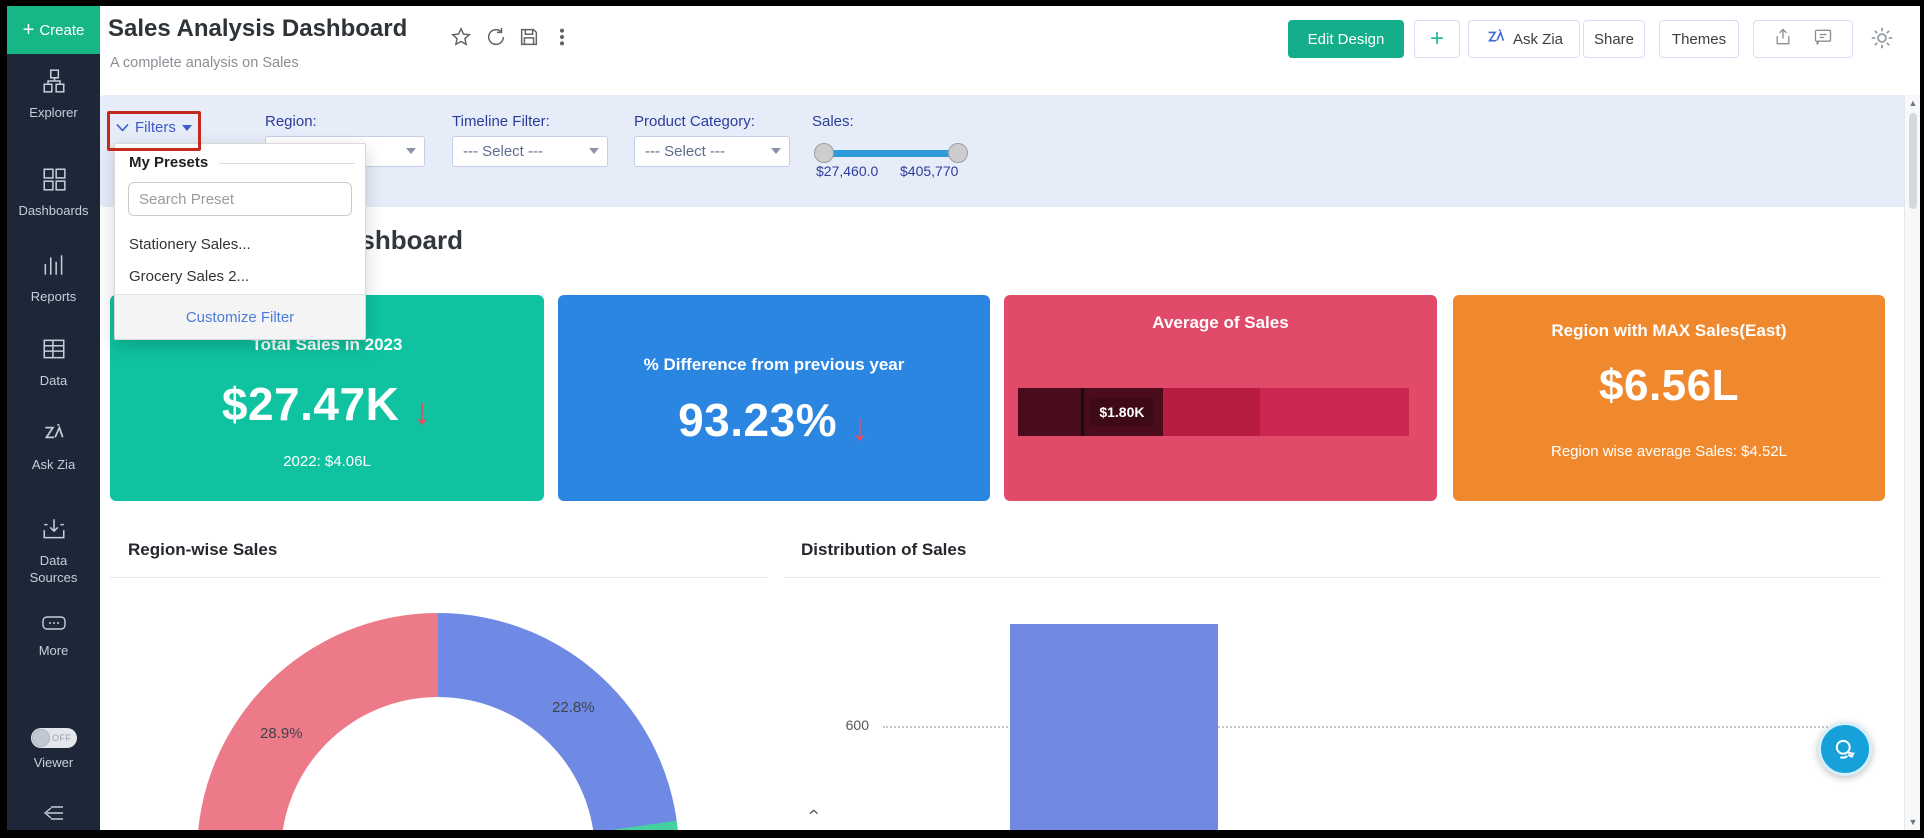 The width and height of the screenshot is (1924, 838). I want to click on bullet-value-label: $1.80K, so click(1122, 412).